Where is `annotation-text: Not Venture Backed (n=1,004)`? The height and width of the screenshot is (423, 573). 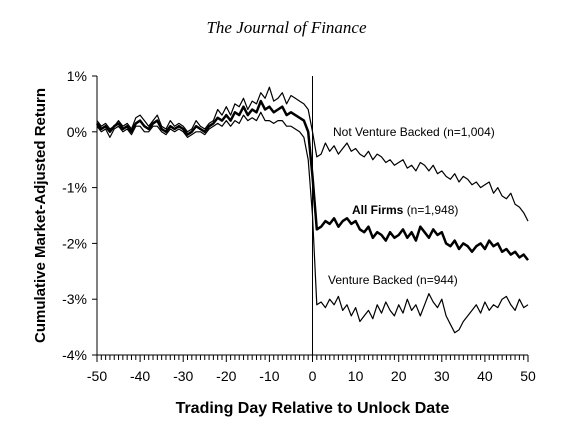
annotation-text: Not Venture Backed (n=1,004) is located at coordinates (414, 132).